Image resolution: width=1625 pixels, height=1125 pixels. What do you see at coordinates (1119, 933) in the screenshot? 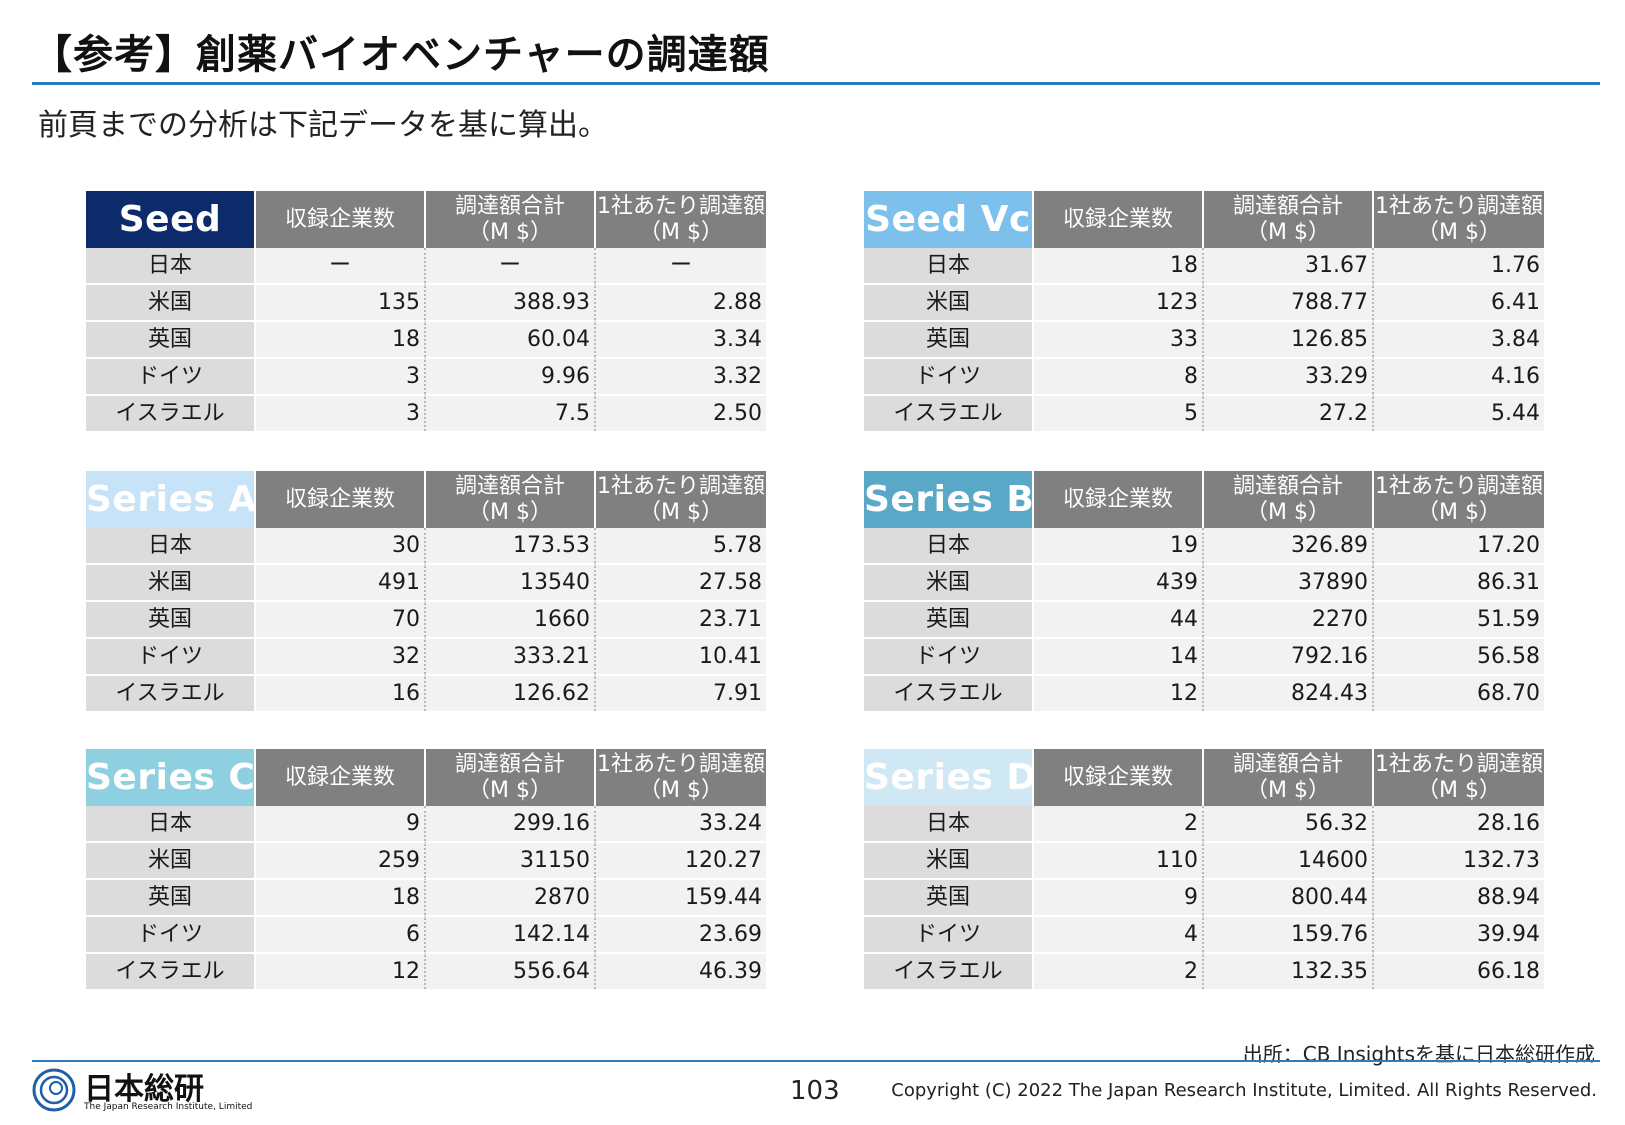
I see `cell-companies: 4` at bounding box center [1119, 933].